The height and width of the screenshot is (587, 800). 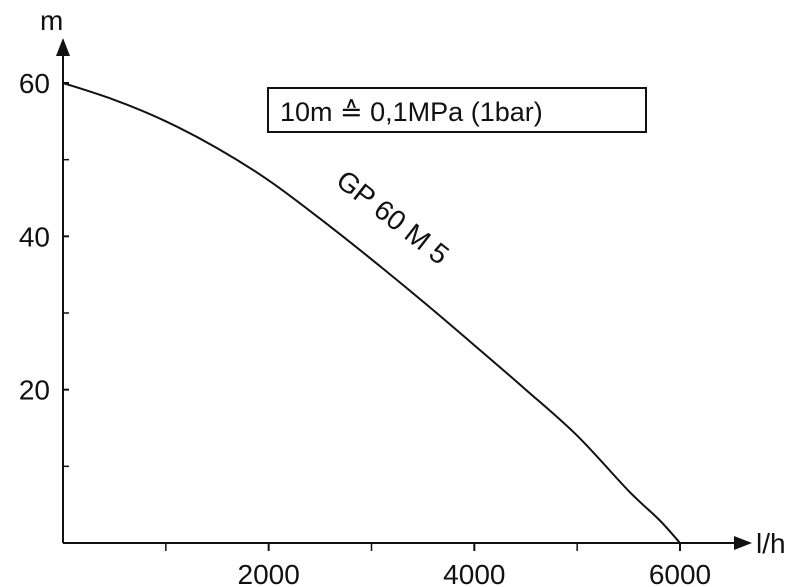 What do you see at coordinates (411, 112) in the screenshot?
I see `annotation-text: 10m ≙ 0,1MPa (1bar)` at bounding box center [411, 112].